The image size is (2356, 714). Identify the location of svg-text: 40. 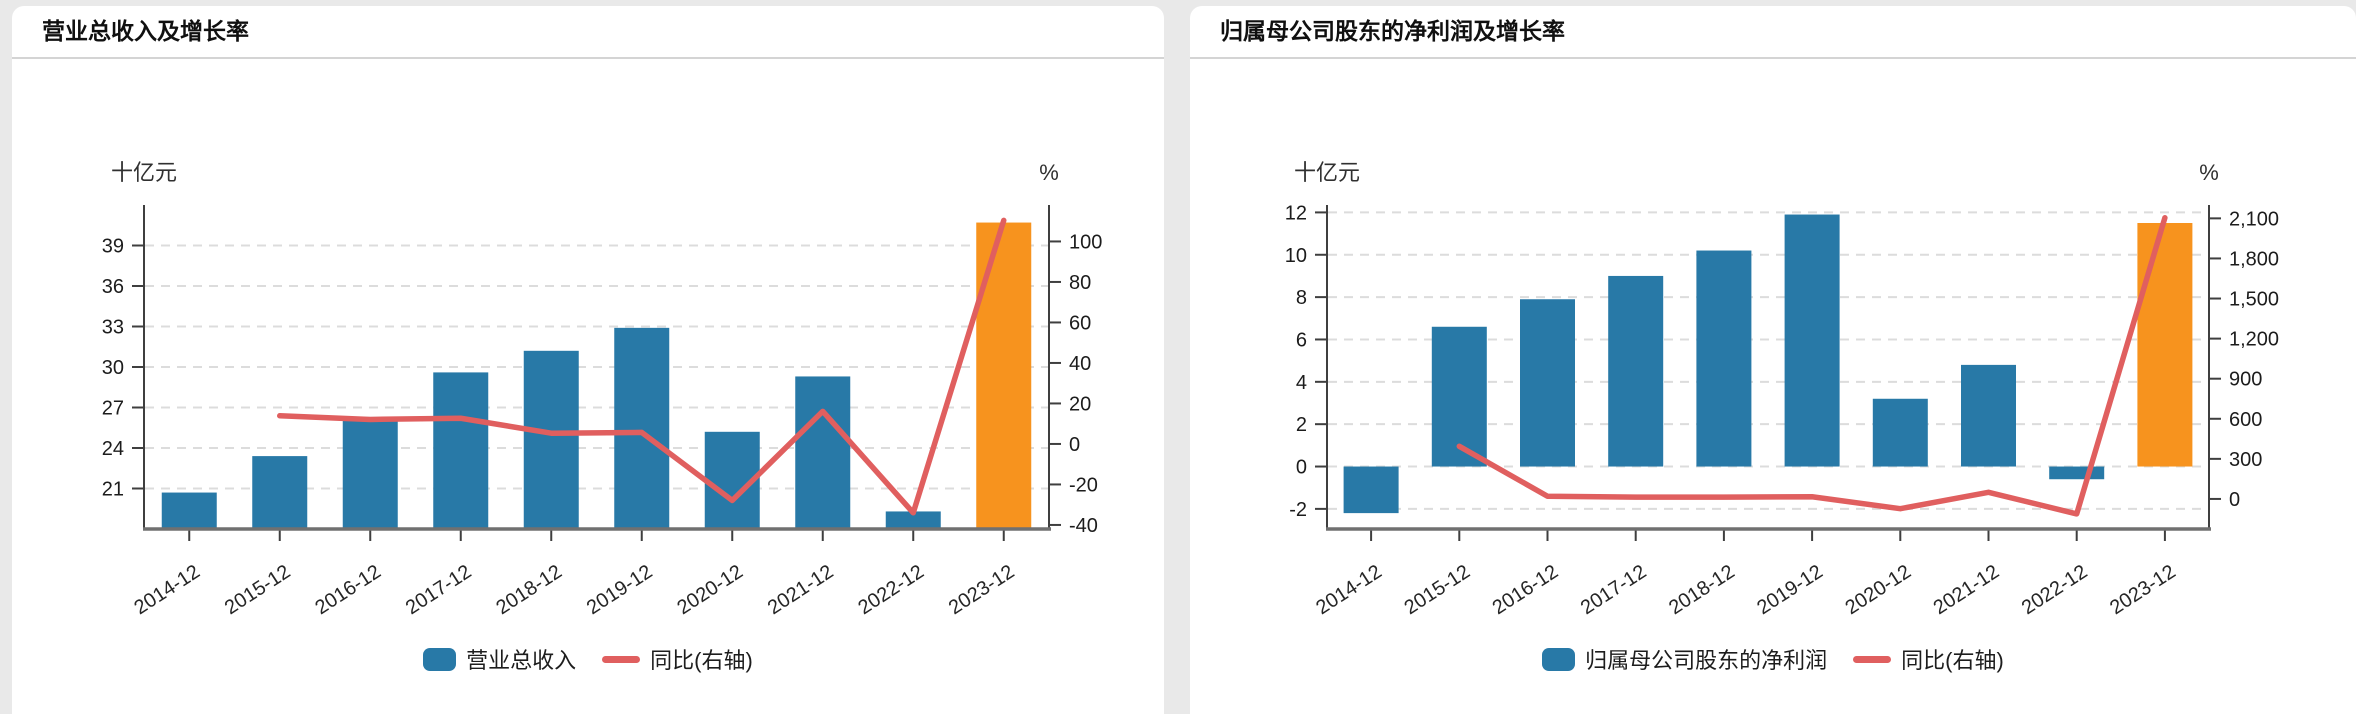
(1080, 364).